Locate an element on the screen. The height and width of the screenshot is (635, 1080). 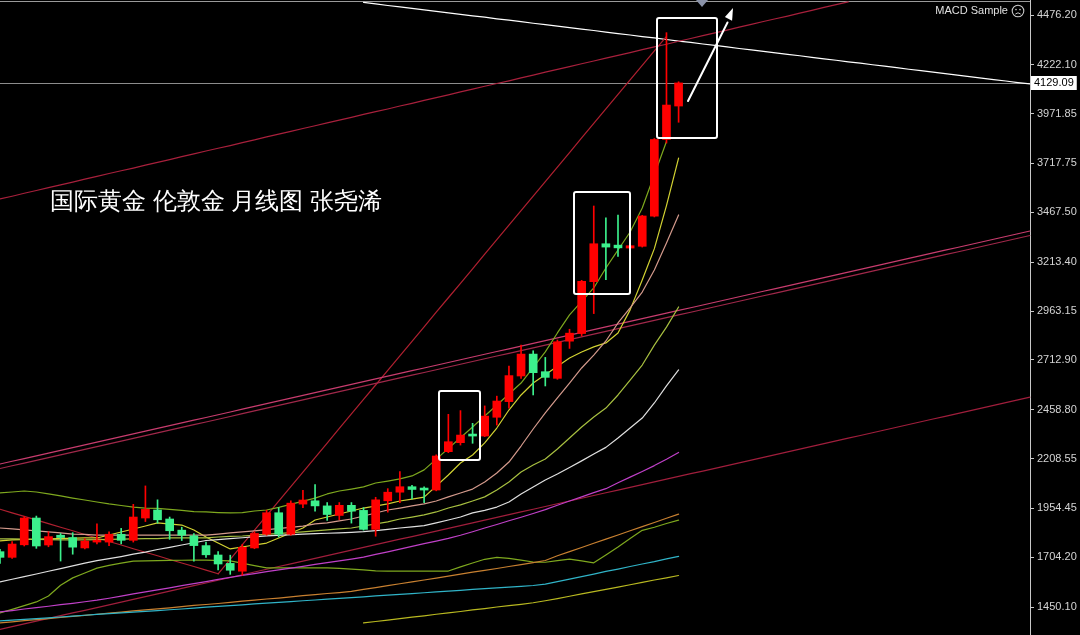
y-tick-label: 3717.75 is located at coordinates (1057, 162).